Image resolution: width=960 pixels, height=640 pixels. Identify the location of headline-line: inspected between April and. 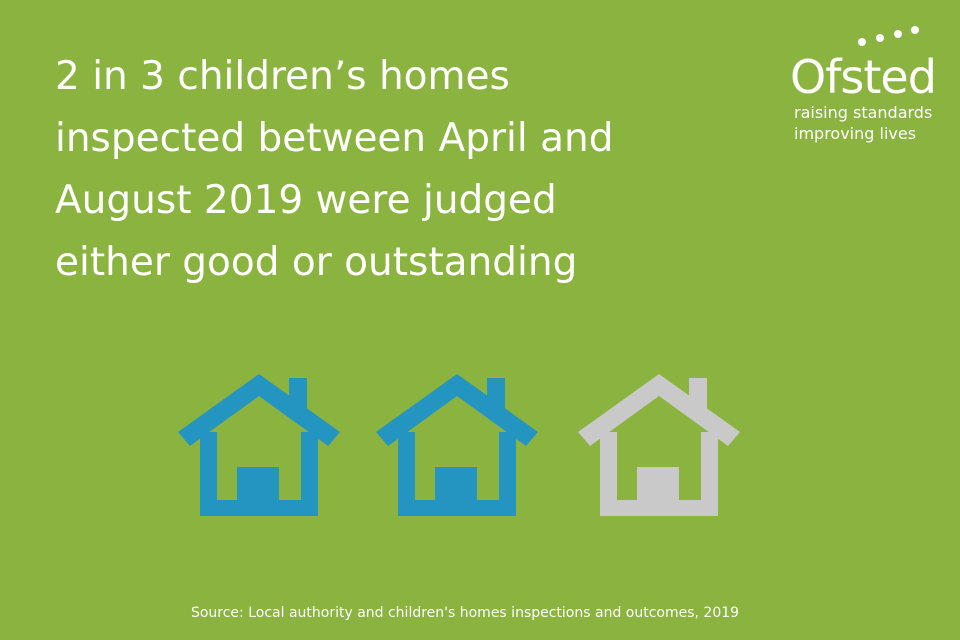
(334, 138).